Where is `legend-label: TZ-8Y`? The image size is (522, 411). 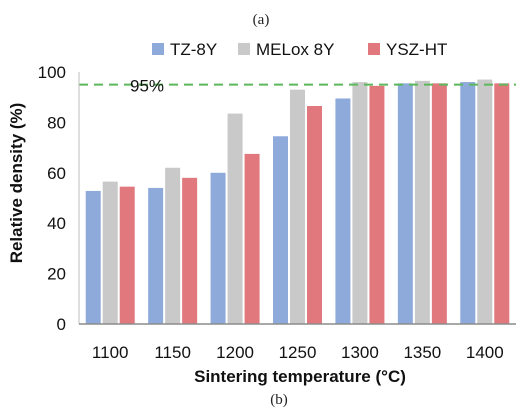
legend-label: TZ-8Y is located at coordinates (193, 49).